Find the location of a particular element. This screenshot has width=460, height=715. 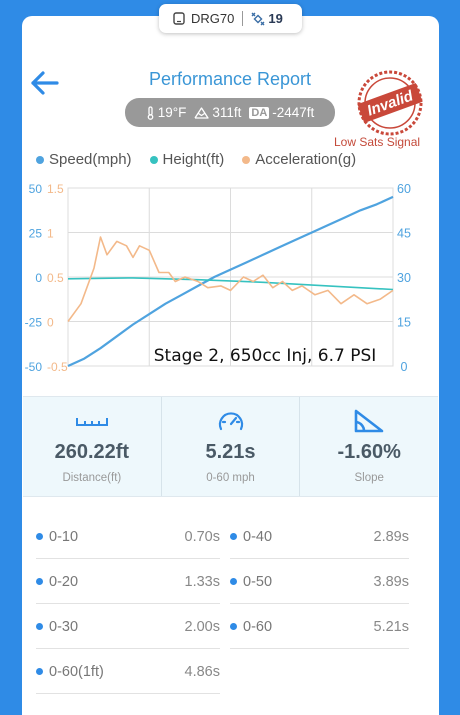

altitude-value: 311ft is located at coordinates (227, 112).